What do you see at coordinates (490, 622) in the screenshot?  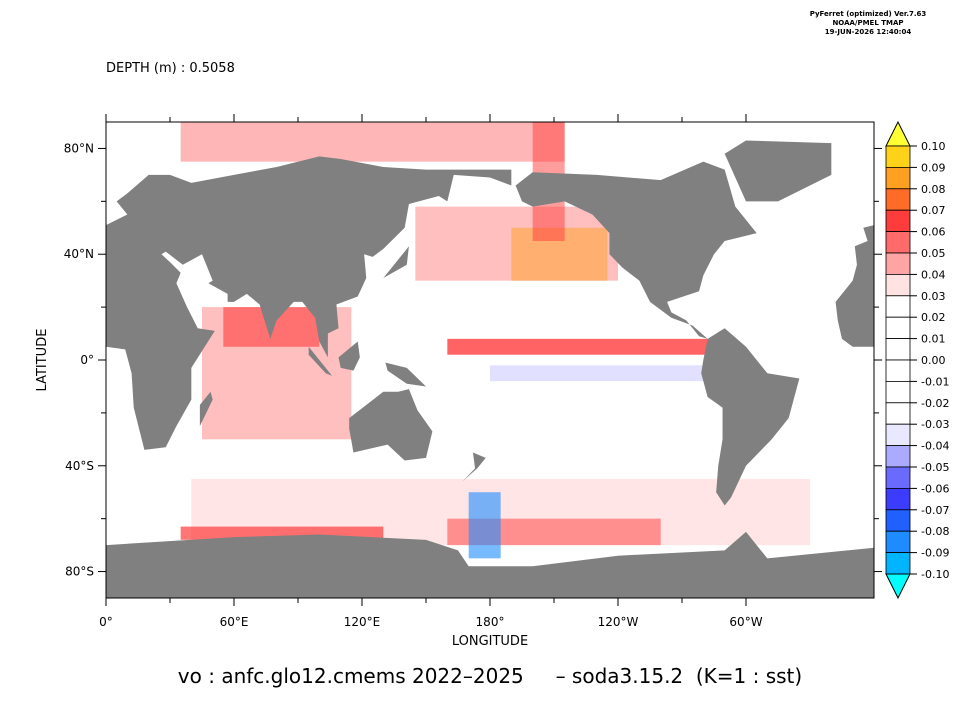 I see `x-tick-label: 180°` at bounding box center [490, 622].